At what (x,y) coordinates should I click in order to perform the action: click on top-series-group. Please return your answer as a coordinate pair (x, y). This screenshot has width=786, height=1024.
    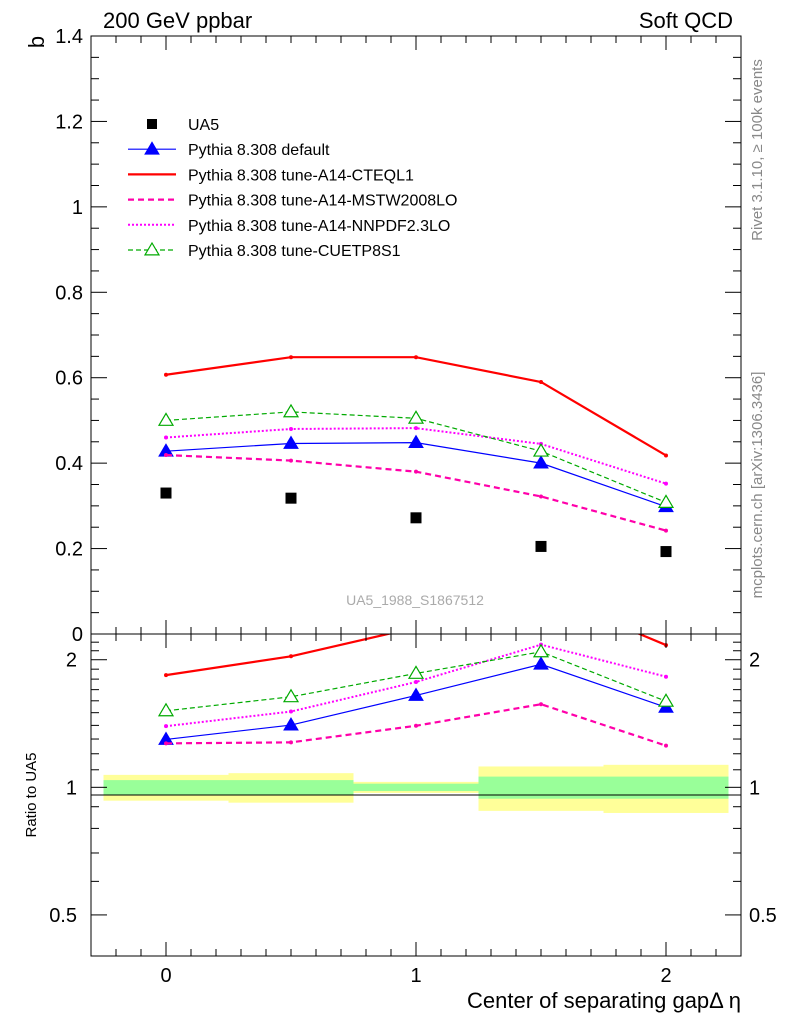
    Looking at the image, I should click on (416, 444).